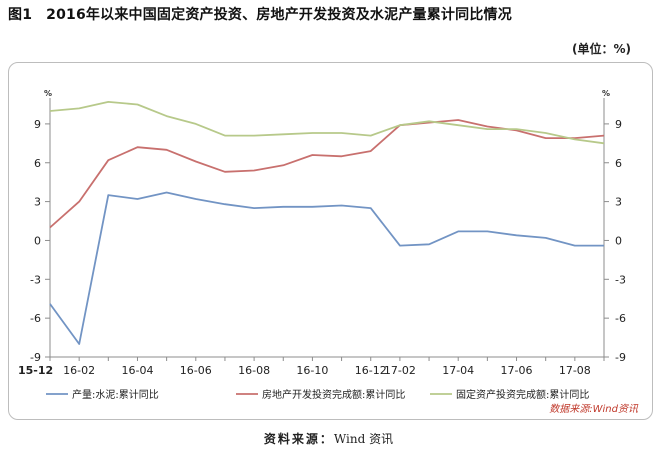 Image resolution: width=657 pixels, height=458 pixels. Describe the element at coordinates (279, 15) in the screenshot. I see `figure-title-text: 2016年以来中国固定资产投资、房地产开发投资及水泥产量累计同比情况` at that location.